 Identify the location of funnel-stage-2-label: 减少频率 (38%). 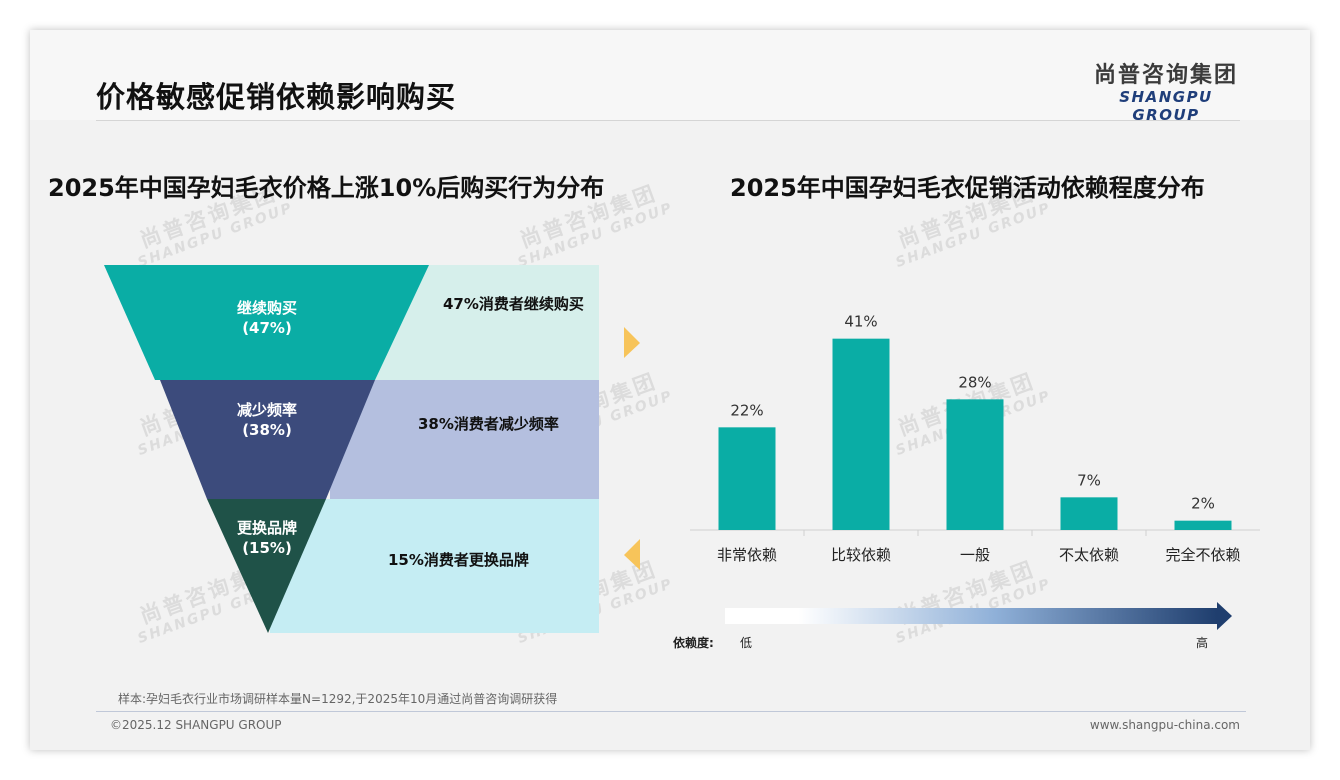
(266, 420).